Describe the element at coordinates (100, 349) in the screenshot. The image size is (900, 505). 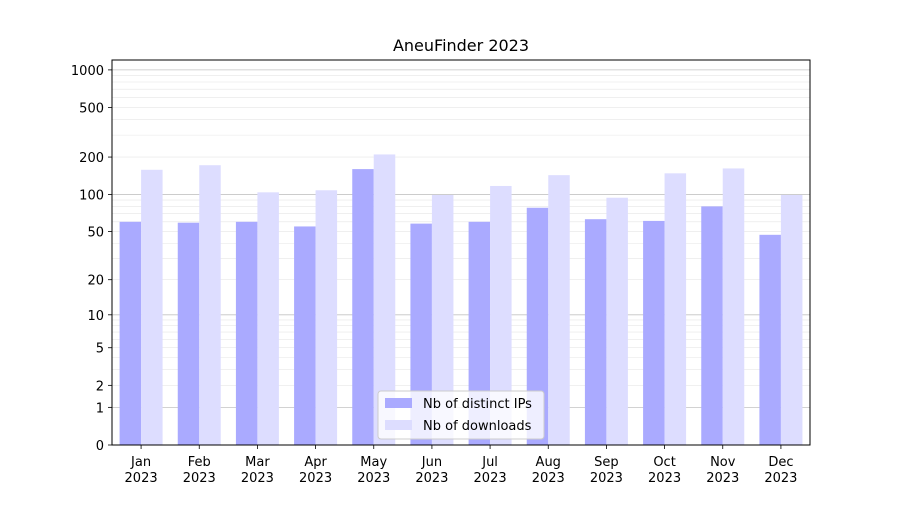
I see `y-tick-label: 5` at that location.